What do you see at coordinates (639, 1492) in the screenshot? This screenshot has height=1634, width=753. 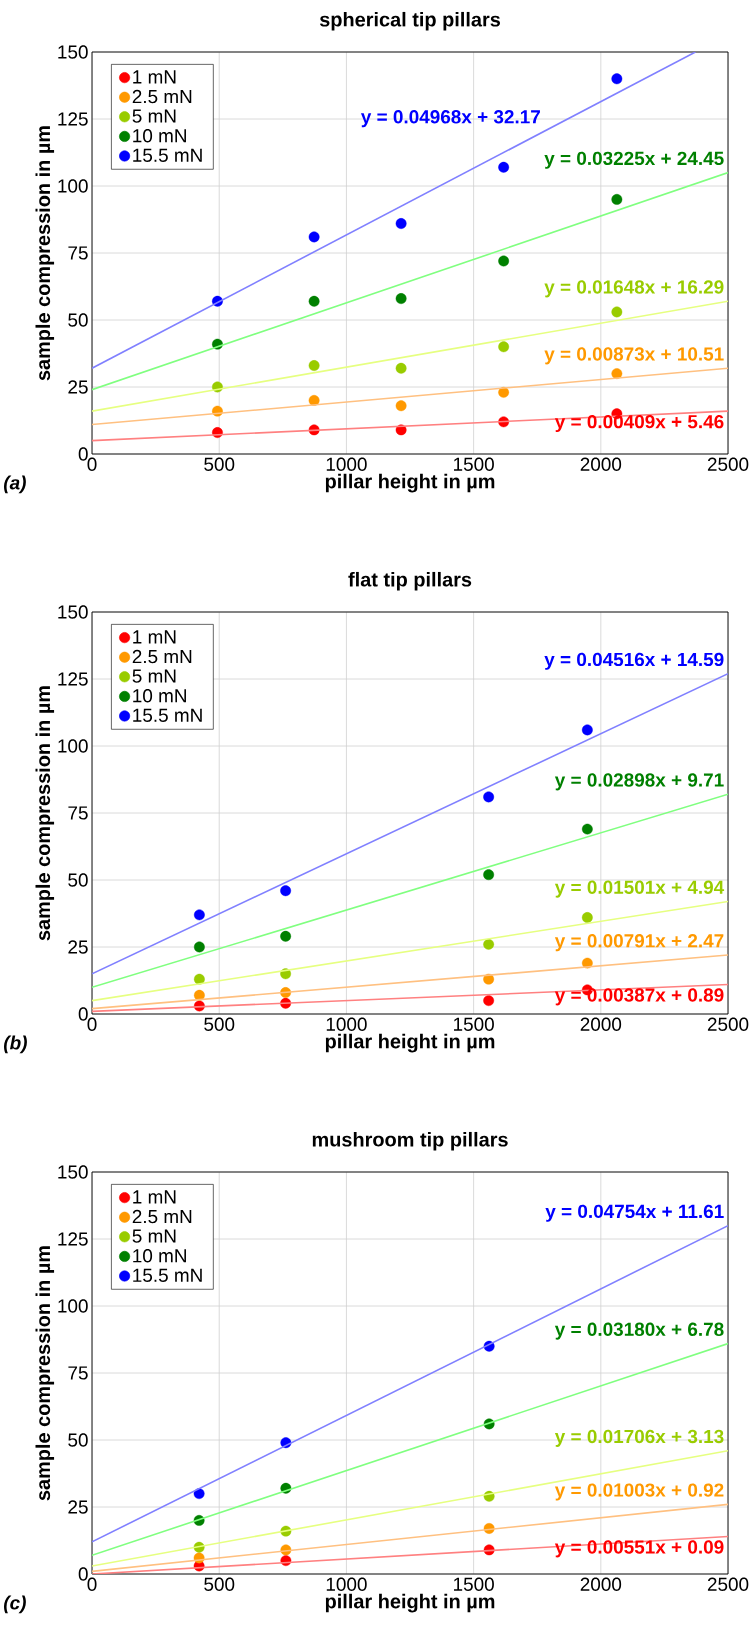 I see `annotation: y = 0.01003x + 0.92` at bounding box center [639, 1492].